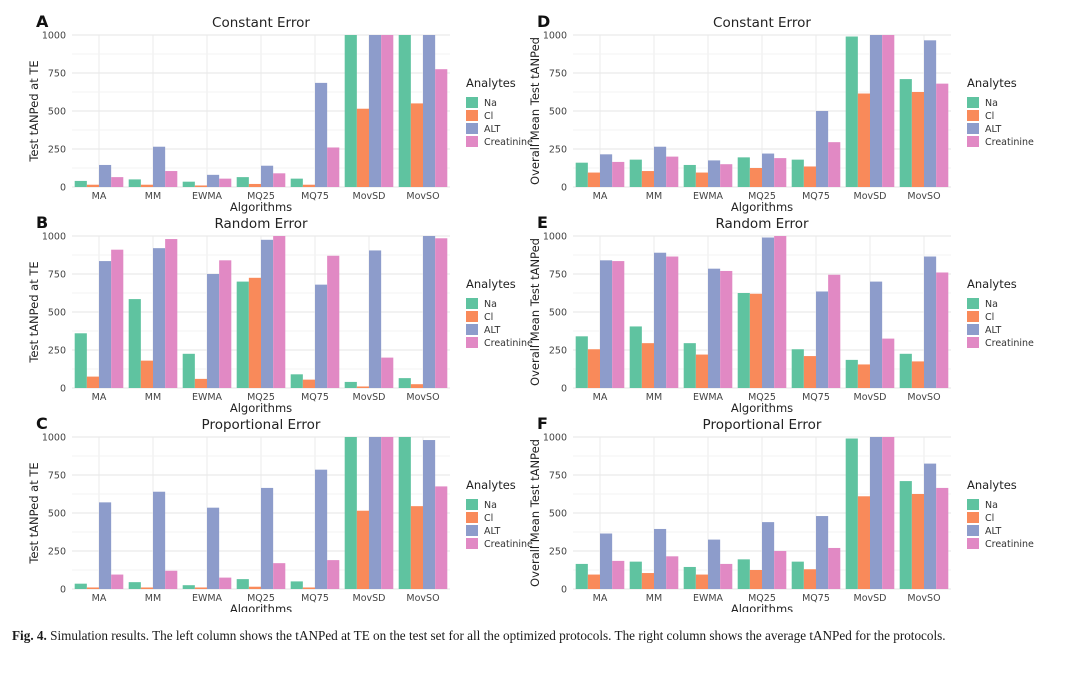  I want to click on x-tick-label: MovSO, so click(923, 196).